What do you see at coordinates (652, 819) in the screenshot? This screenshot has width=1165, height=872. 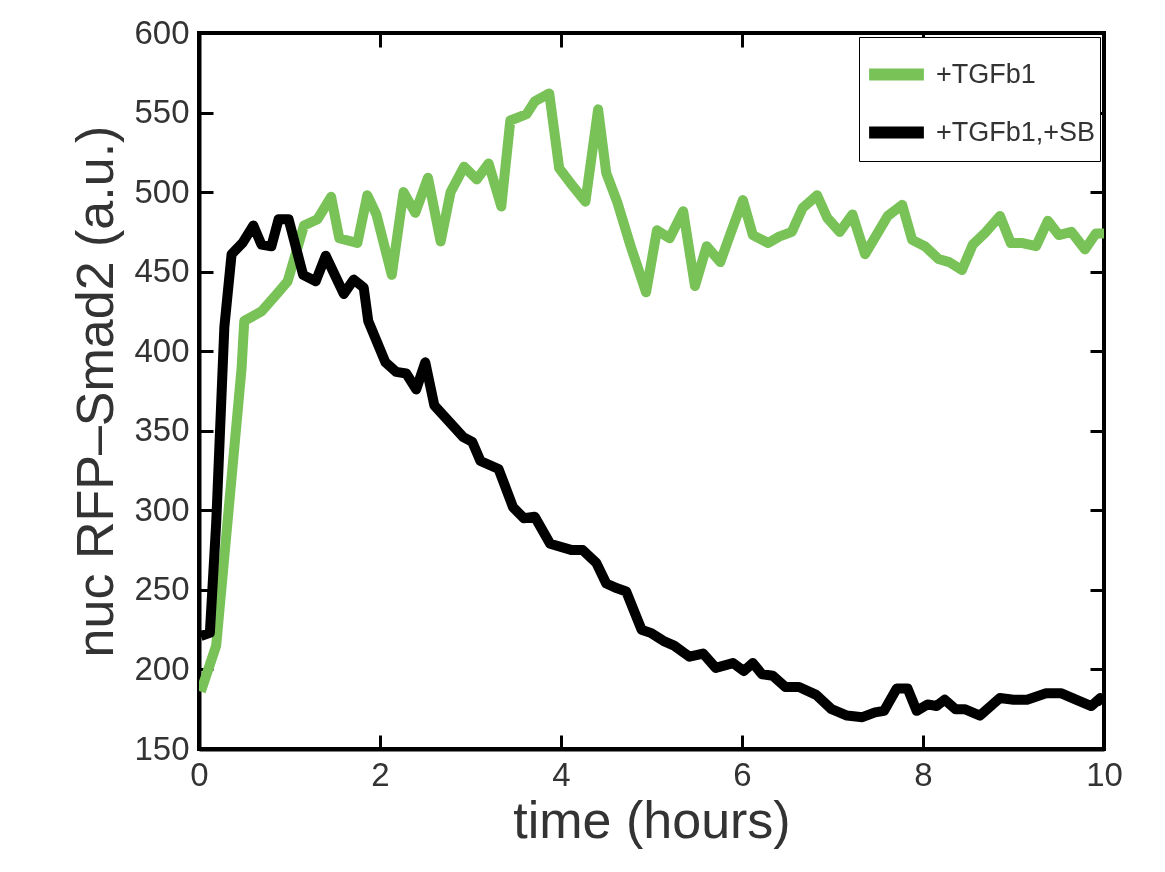 I see `x-axis-title: time (hours)` at bounding box center [652, 819].